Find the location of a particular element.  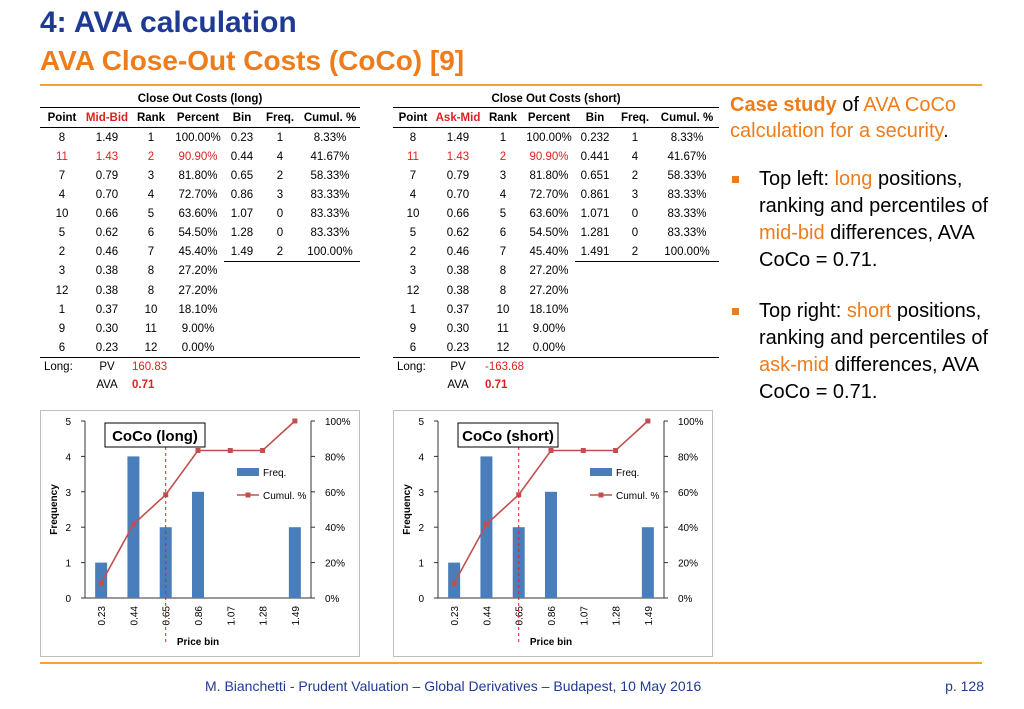

table-cell: 72.70% is located at coordinates (198, 194).